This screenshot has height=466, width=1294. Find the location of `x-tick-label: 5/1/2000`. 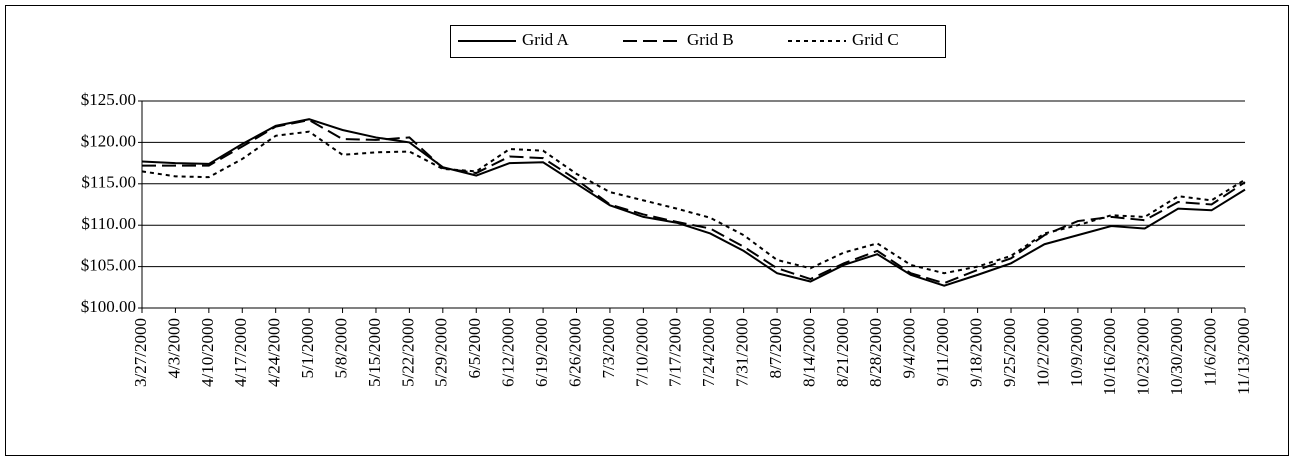

x-tick-label: 5/1/2000 is located at coordinates (307, 348).